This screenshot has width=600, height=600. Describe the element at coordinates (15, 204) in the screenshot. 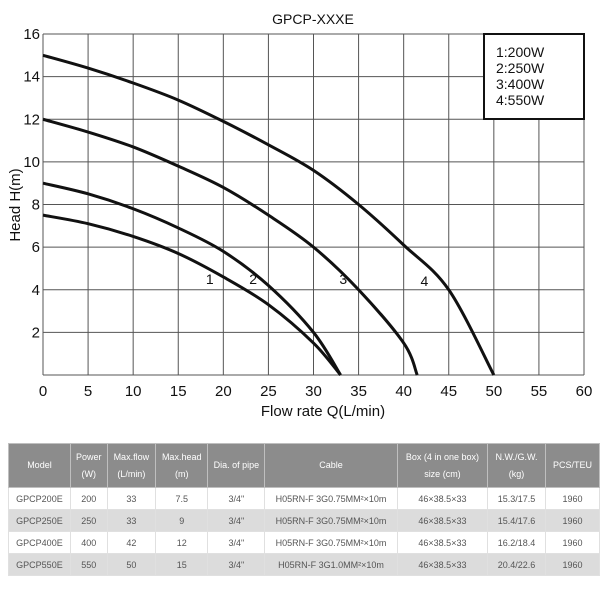

I see `y-axis-label: Head H(m)` at that location.